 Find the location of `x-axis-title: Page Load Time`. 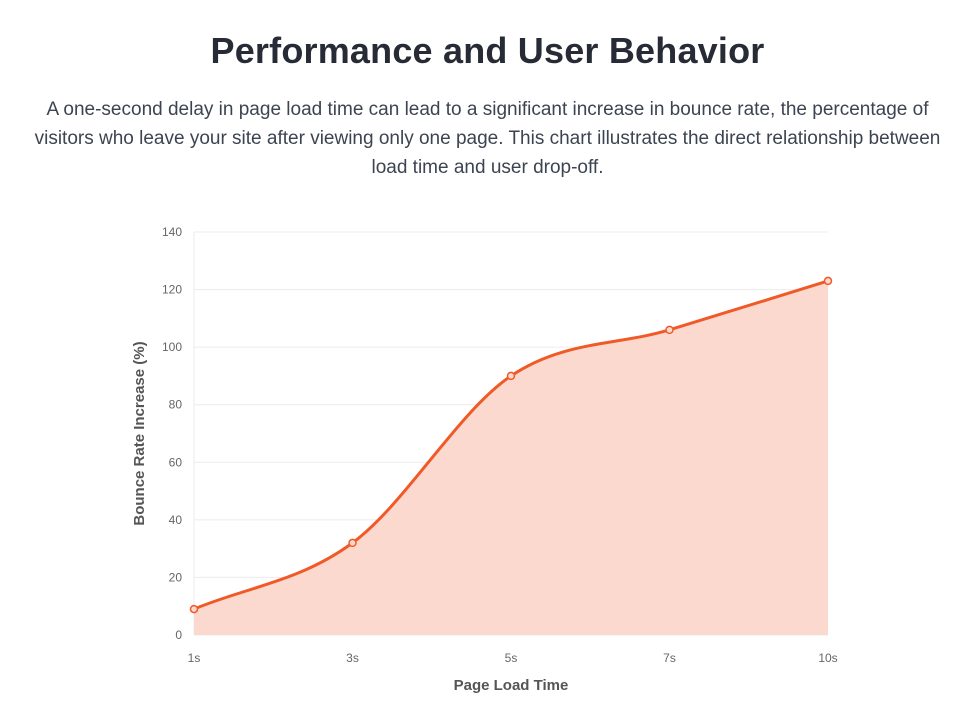

x-axis-title: Page Load Time is located at coordinates (511, 685).